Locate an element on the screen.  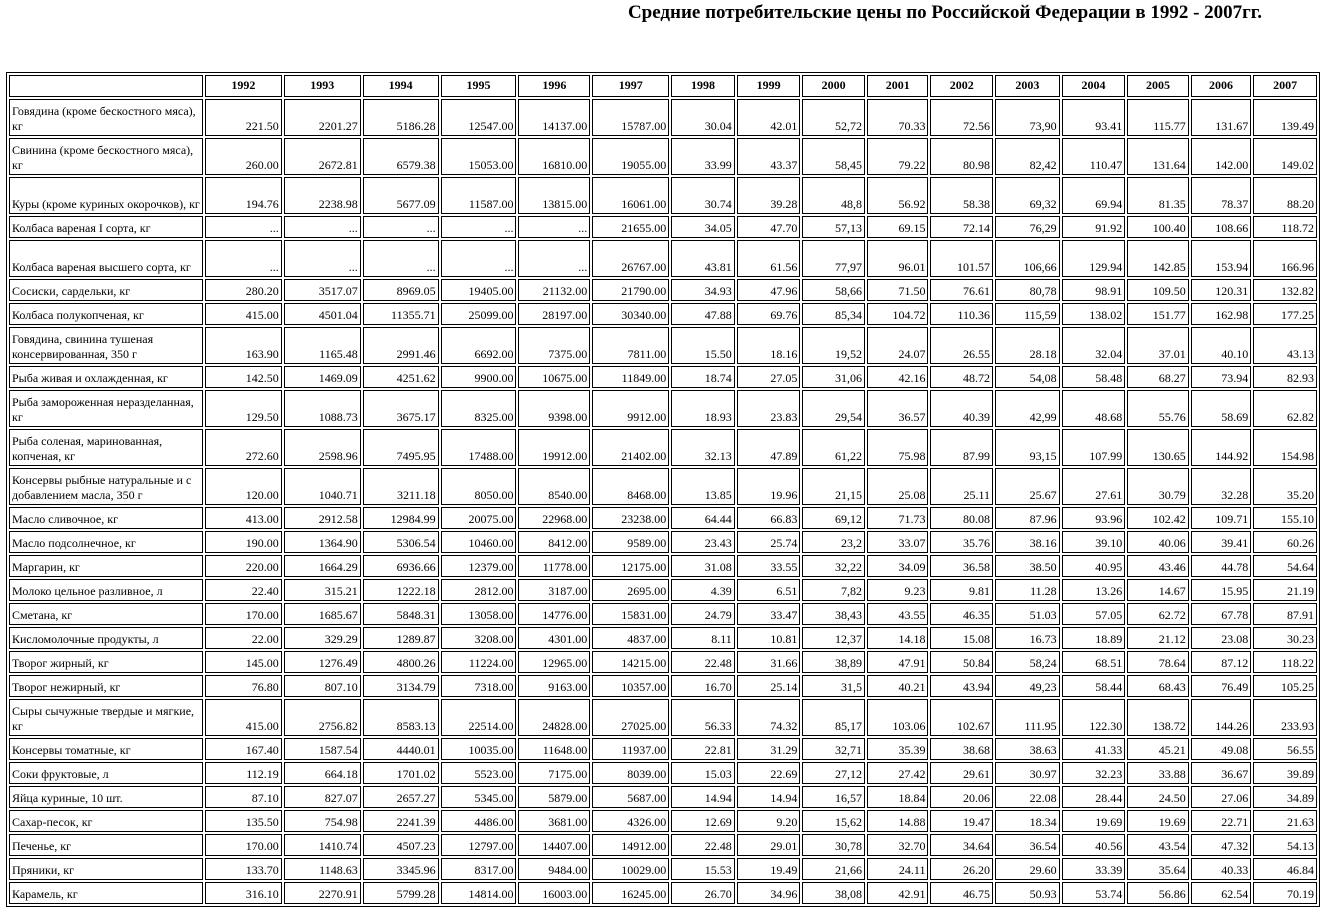
price-cell: 1040.71 is located at coordinates (322, 486).